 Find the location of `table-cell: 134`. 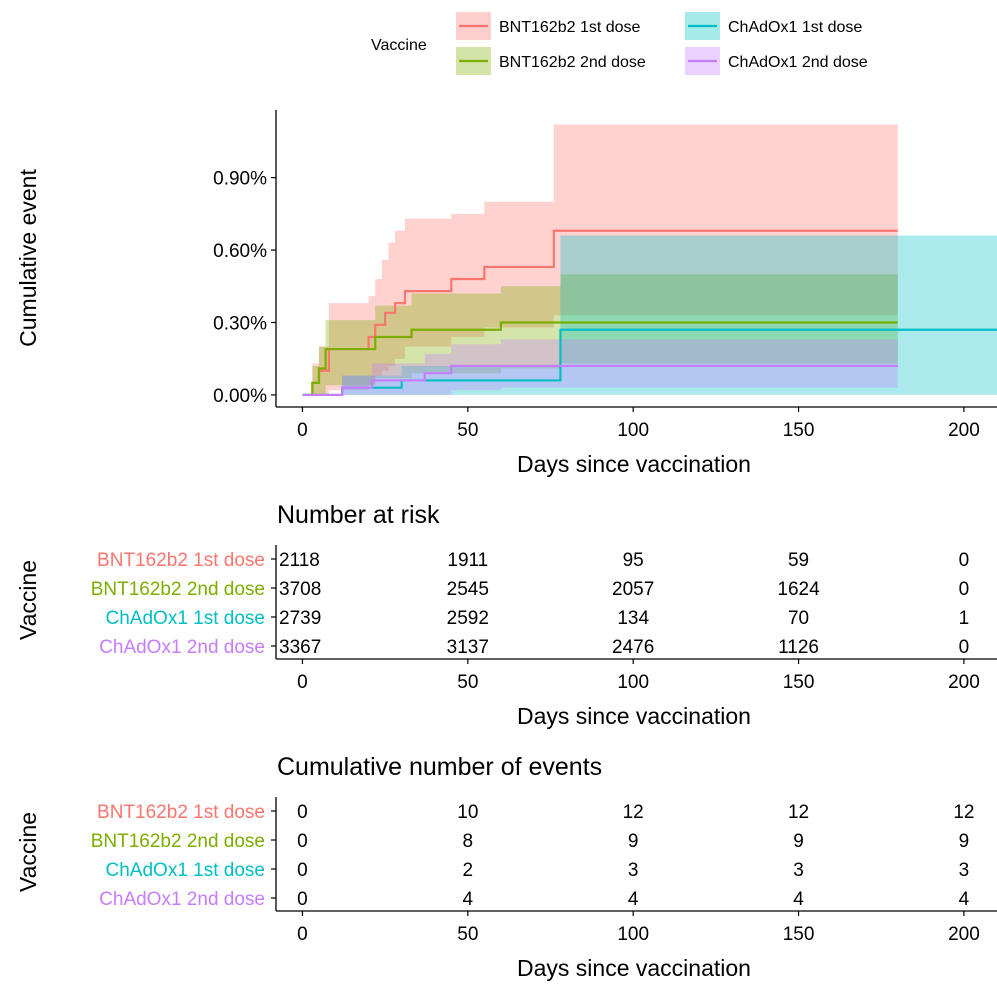

table-cell: 134 is located at coordinates (633, 618).